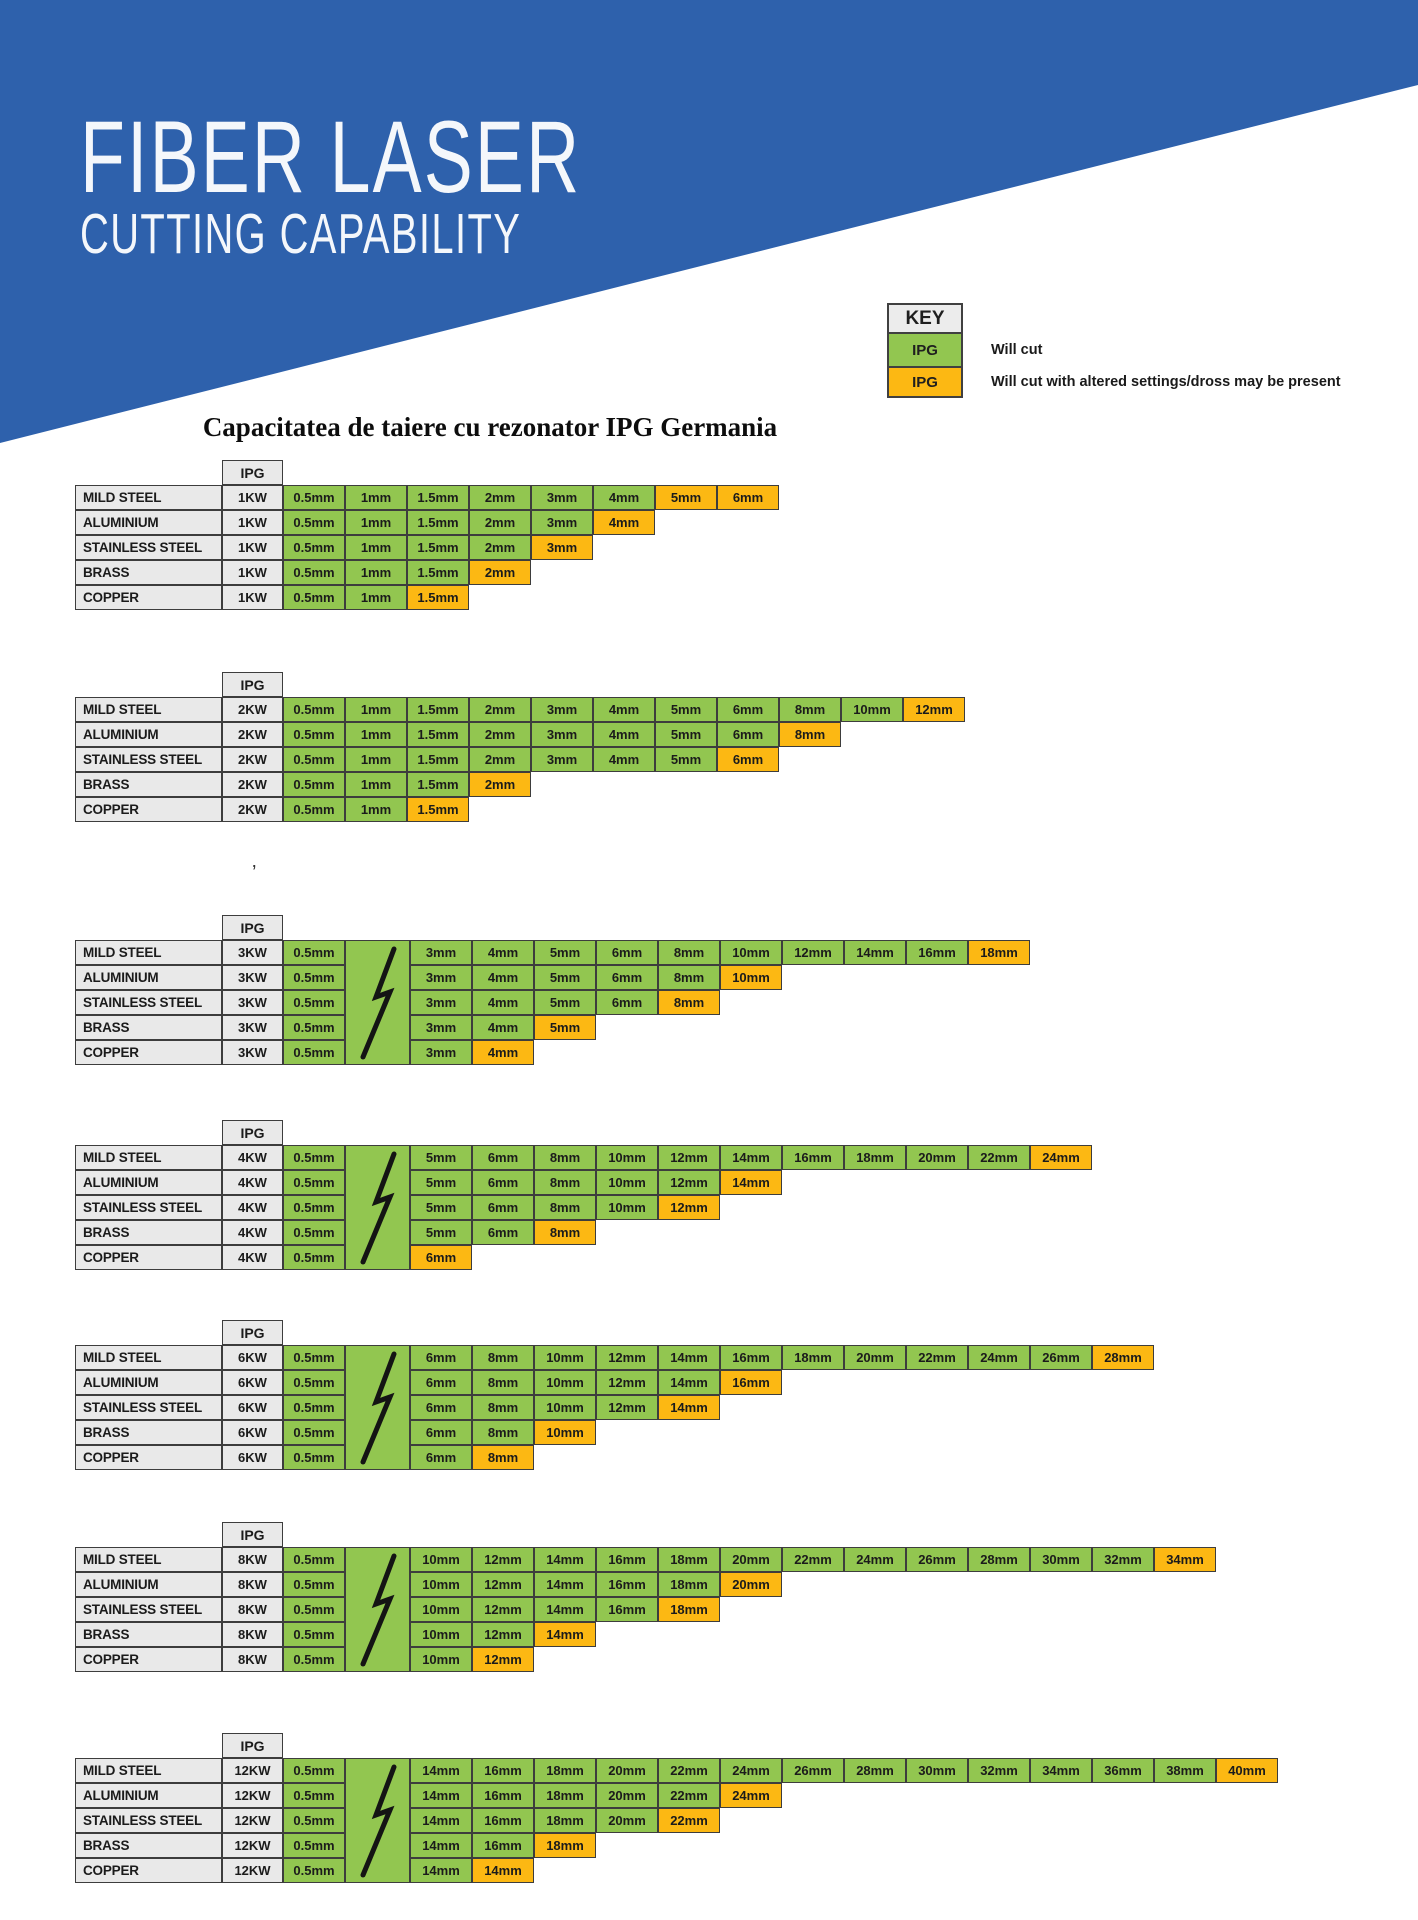 The image size is (1418, 1920). Describe the element at coordinates (624, 709) in the screenshot. I see `capacity-cell: 4mm` at that location.